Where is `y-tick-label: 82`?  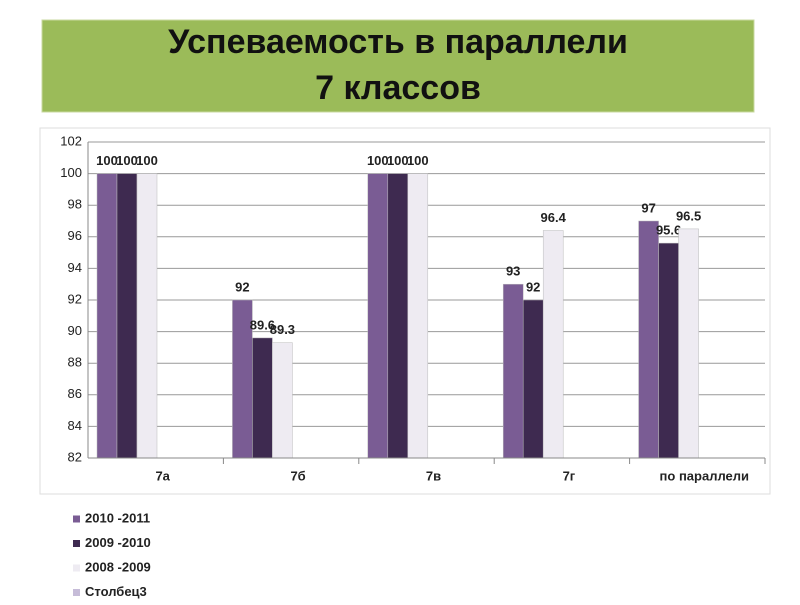
y-tick-label: 82 is located at coordinates (75, 456).